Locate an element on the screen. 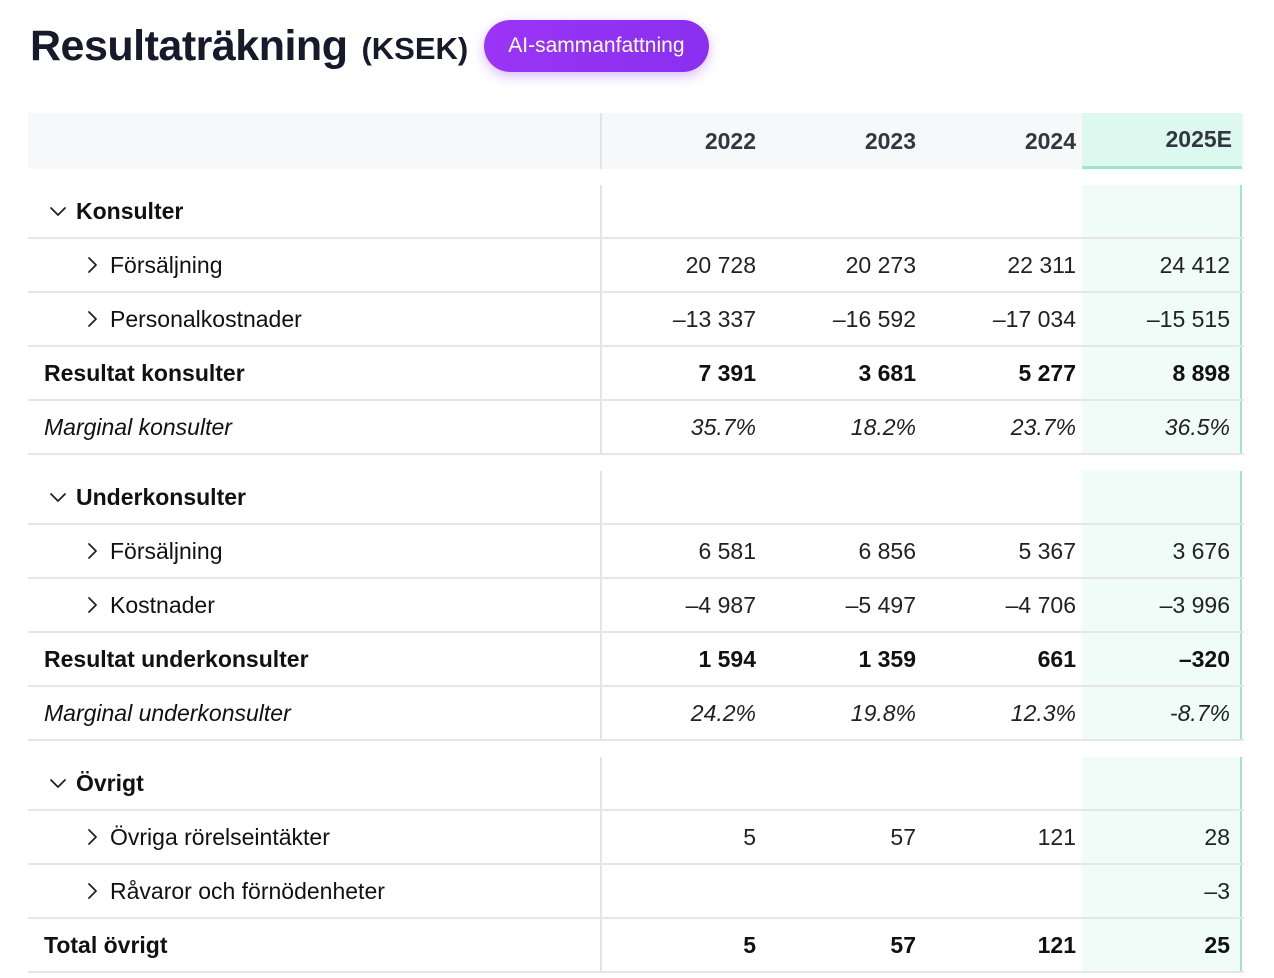 The image size is (1274, 978). table-row: Råvaror och förnödenheter –3 is located at coordinates (636, 892).